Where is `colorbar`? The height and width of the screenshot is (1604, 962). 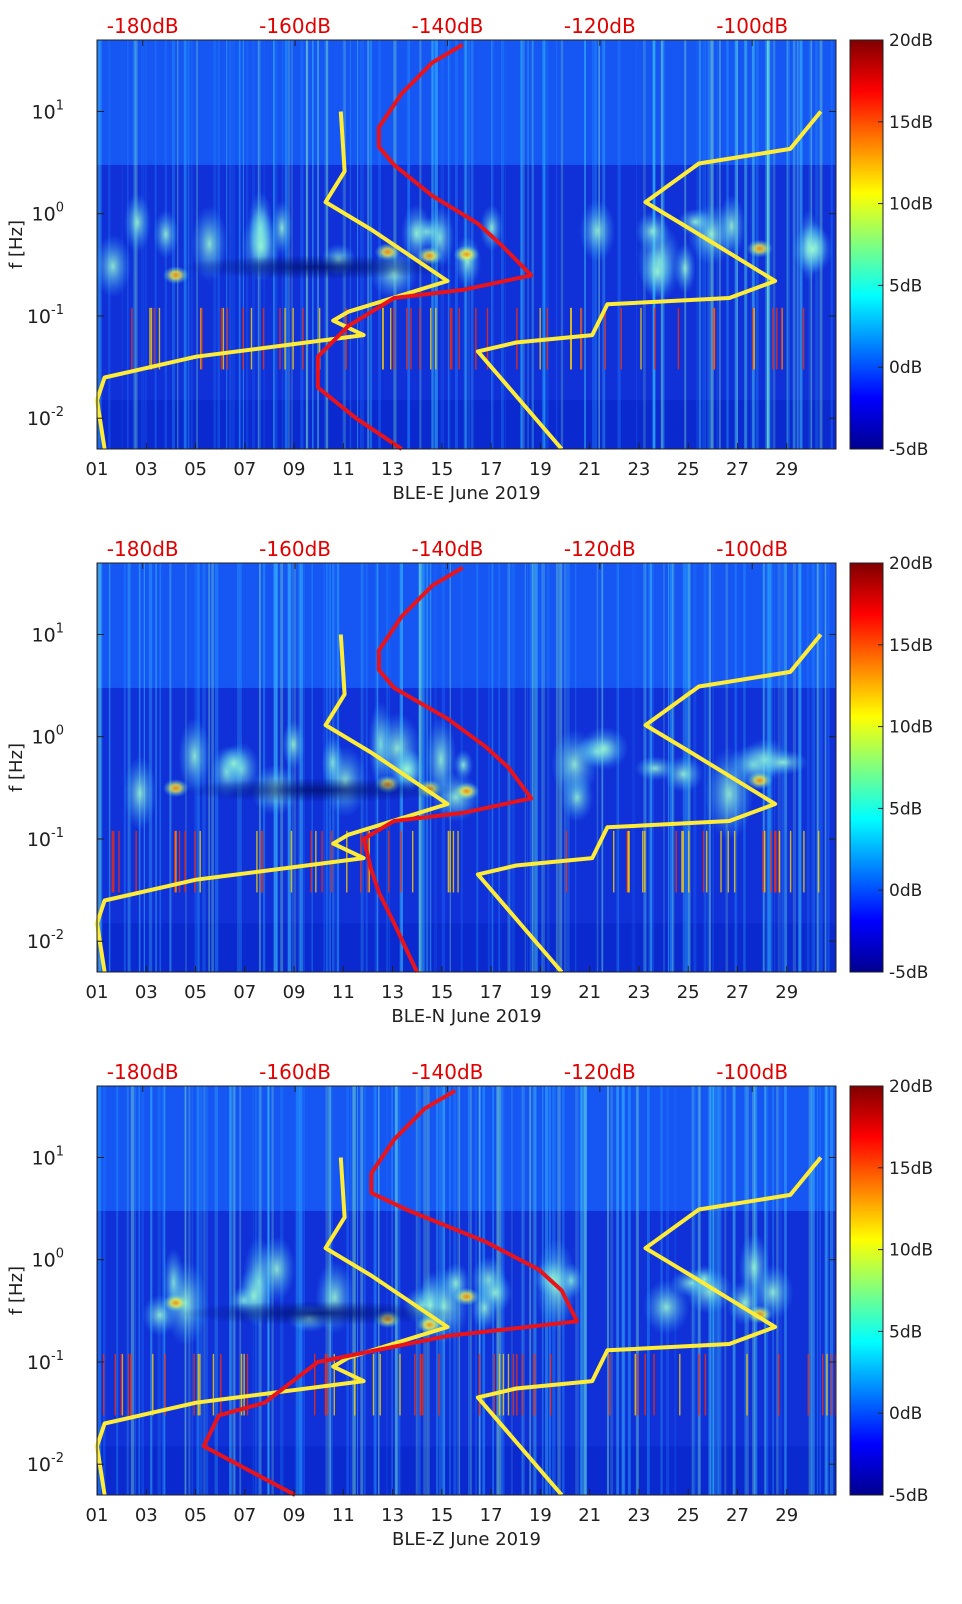
colorbar is located at coordinates (866, 1290).